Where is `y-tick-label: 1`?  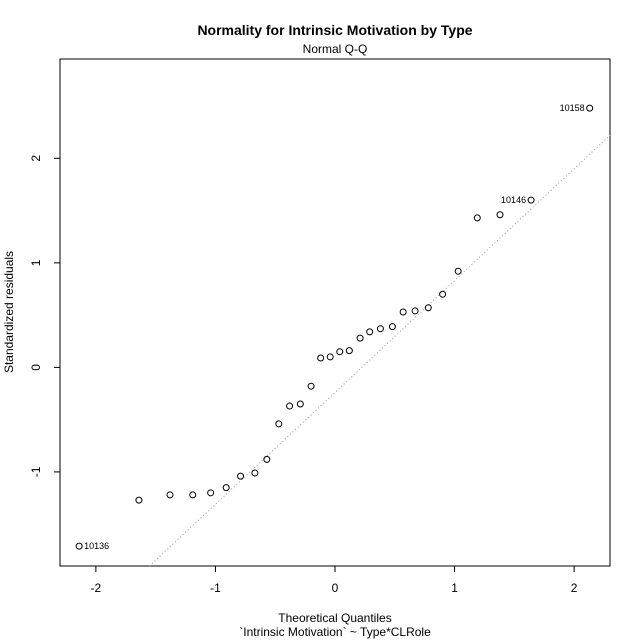 y-tick-label: 1 is located at coordinates (36, 262).